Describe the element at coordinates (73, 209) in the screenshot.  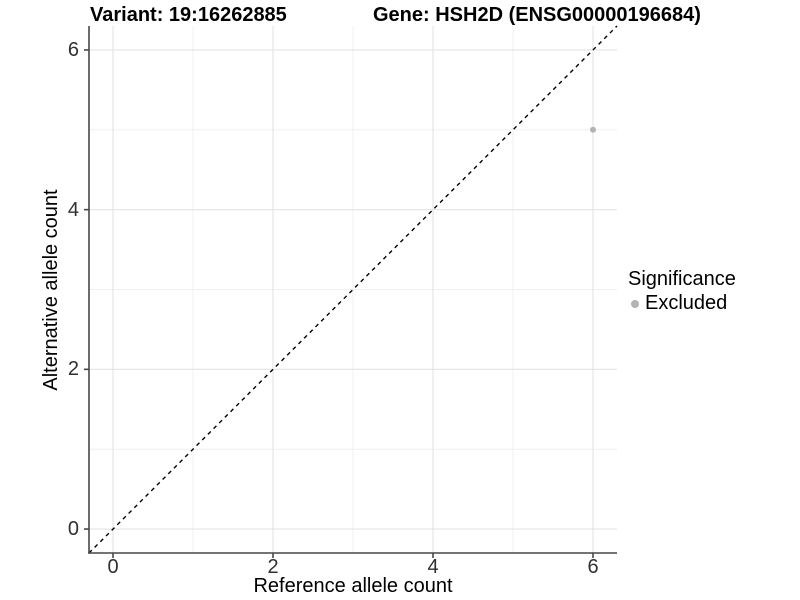
I see `y-tick-label-4: 4` at that location.